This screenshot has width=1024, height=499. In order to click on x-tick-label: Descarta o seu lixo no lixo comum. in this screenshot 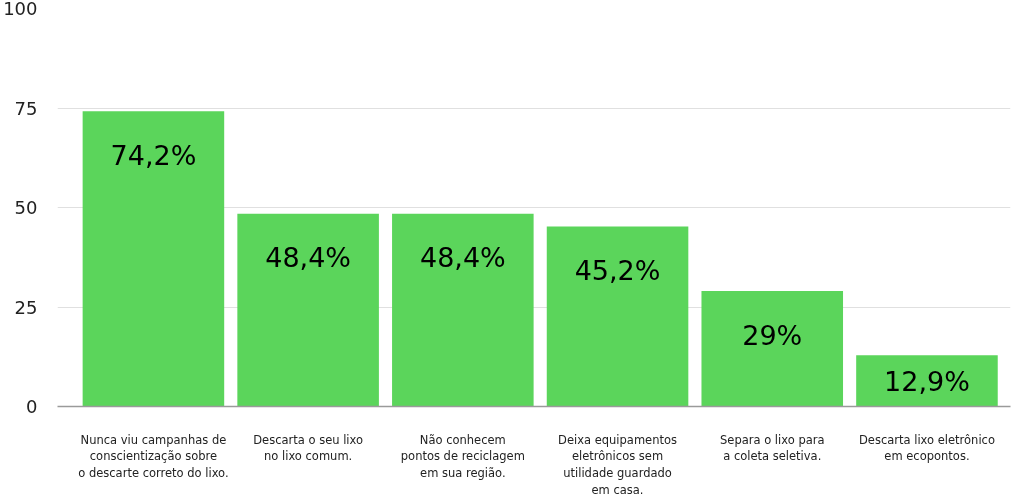, I will do `click(308, 448)`.